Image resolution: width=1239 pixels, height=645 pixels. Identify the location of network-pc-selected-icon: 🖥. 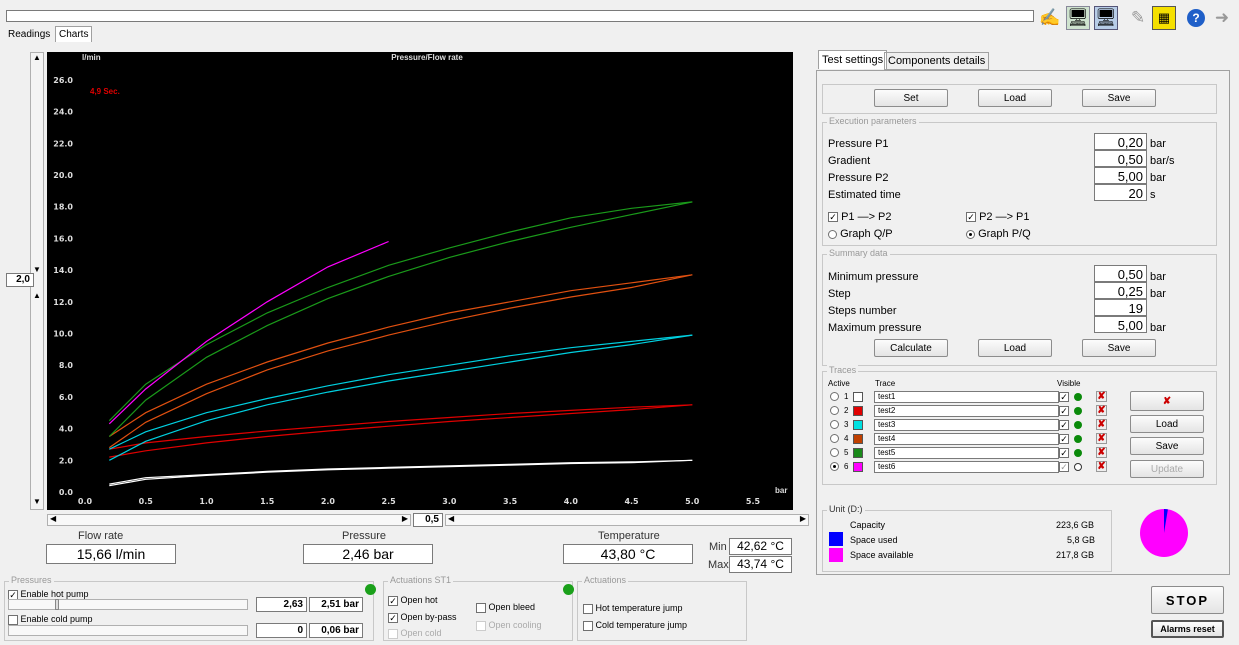
(1106, 18).